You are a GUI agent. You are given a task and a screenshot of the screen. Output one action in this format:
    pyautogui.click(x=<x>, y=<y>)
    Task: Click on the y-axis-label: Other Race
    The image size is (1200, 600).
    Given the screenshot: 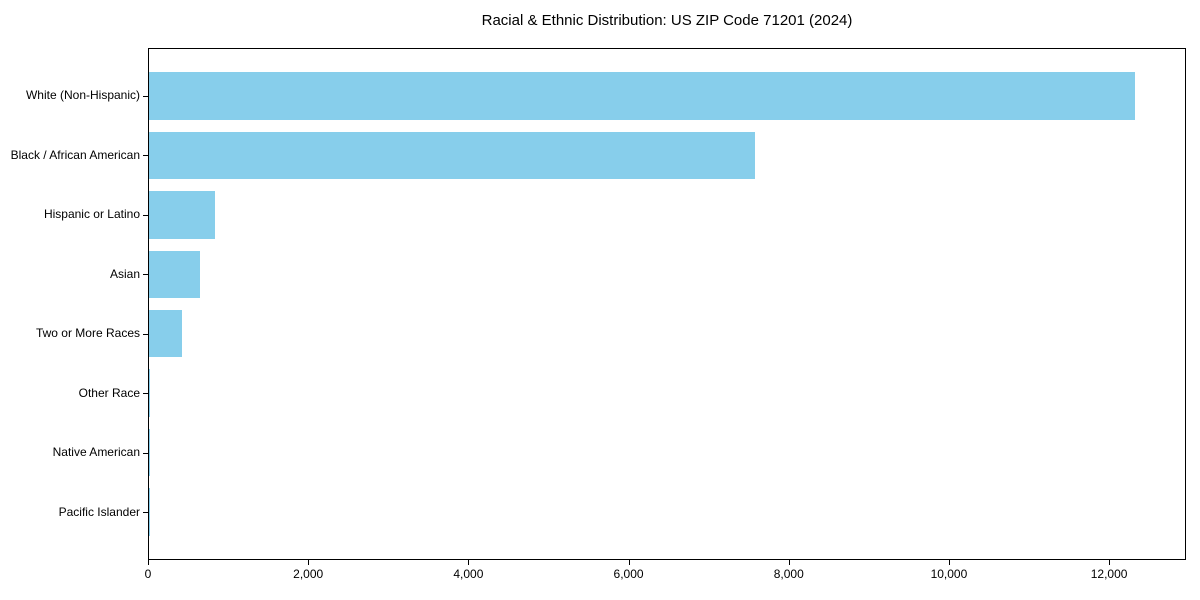 What is the action you would take?
    pyautogui.click(x=109, y=392)
    